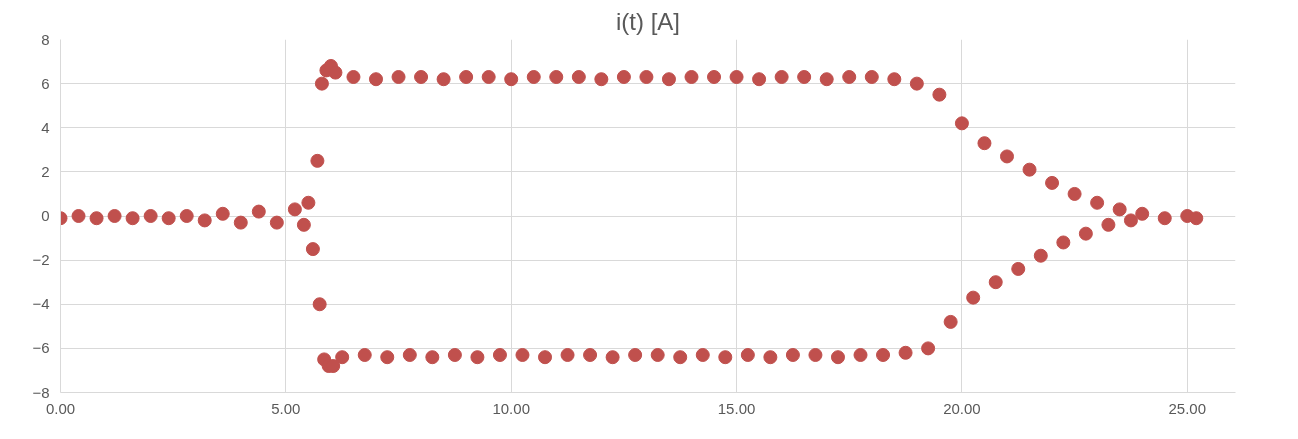 This screenshot has height=439, width=1298. I want to click on x-tick-label: 5.00, so click(286, 408).